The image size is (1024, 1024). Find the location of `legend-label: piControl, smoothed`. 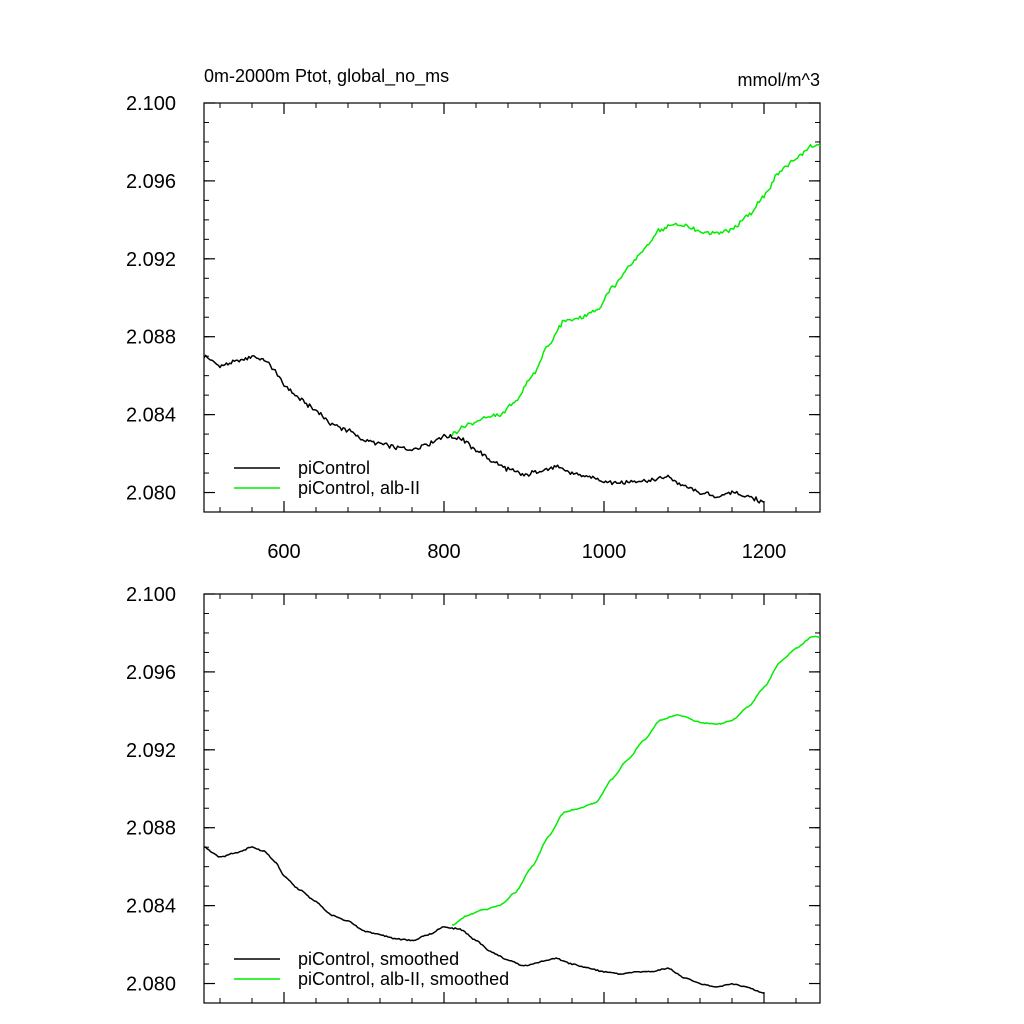

legend-label: piControl, smoothed is located at coordinates (378, 959).